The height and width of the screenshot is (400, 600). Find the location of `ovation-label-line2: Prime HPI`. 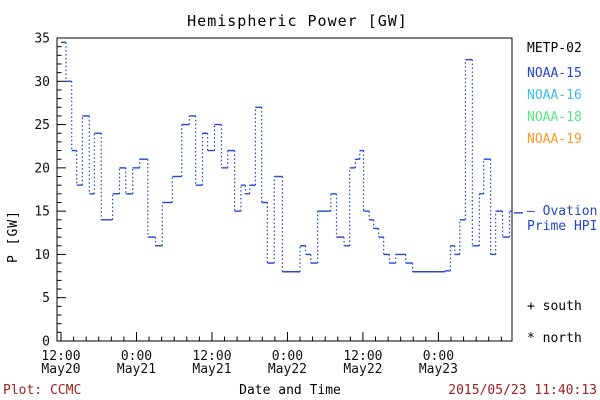

ovation-label-line2: Prime HPI is located at coordinates (562, 226).